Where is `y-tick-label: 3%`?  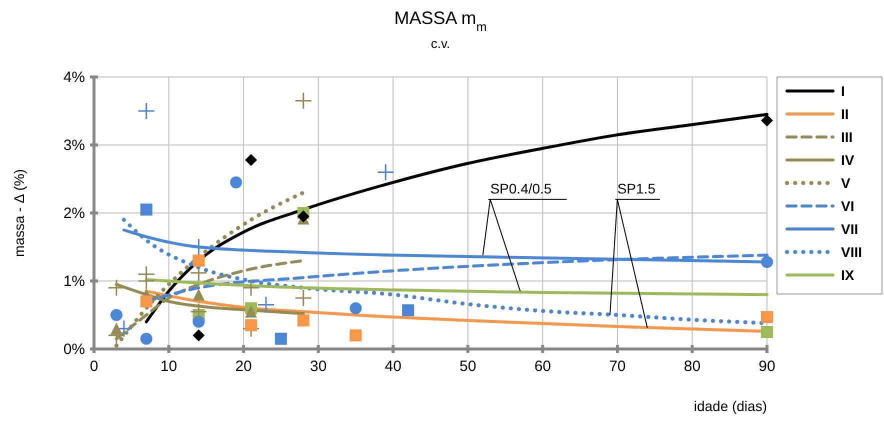
y-tick-label: 3% is located at coordinates (74, 145).